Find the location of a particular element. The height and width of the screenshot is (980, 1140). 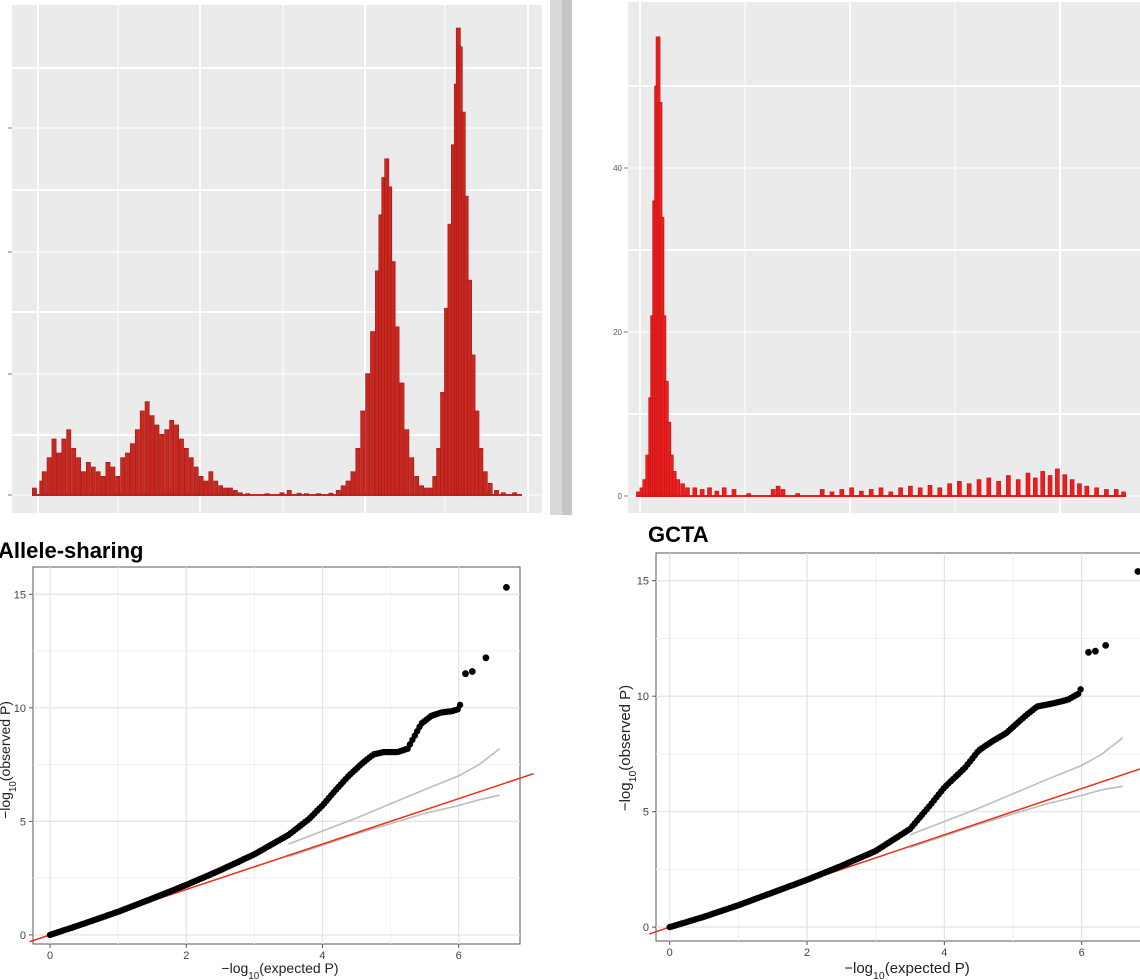

qq-x-tick-label: 0 is located at coordinates (50, 956).